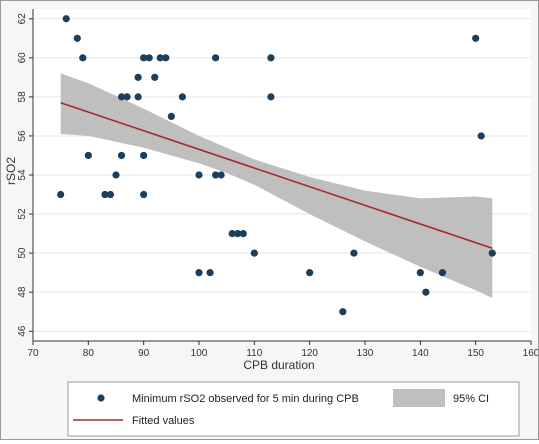 The width and height of the screenshot is (539, 444). Describe the element at coordinates (22, 331) in the screenshot. I see `y-tick-label: 46` at that location.